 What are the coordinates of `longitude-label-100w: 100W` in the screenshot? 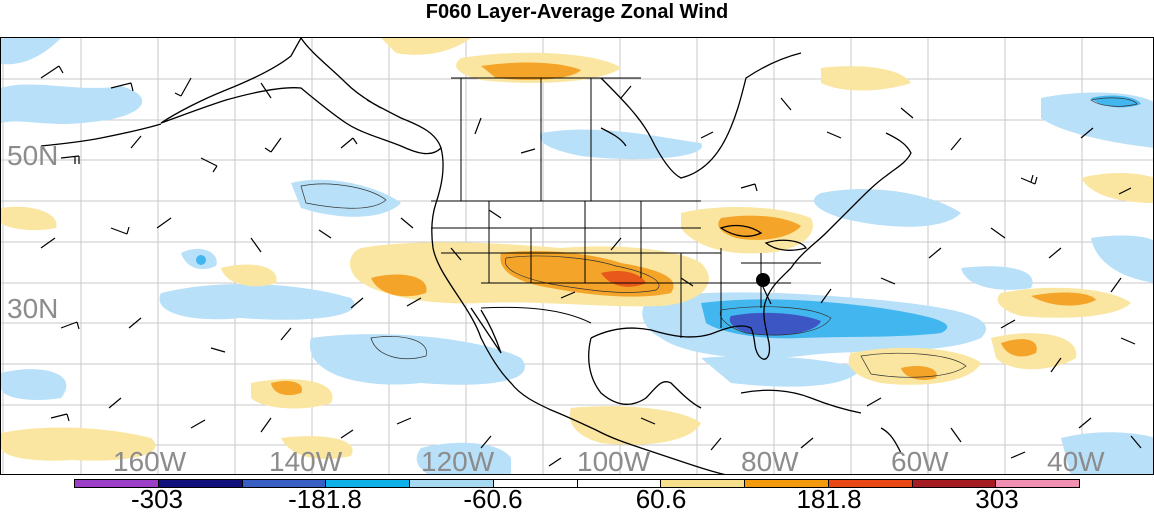 It's located at (614, 460).